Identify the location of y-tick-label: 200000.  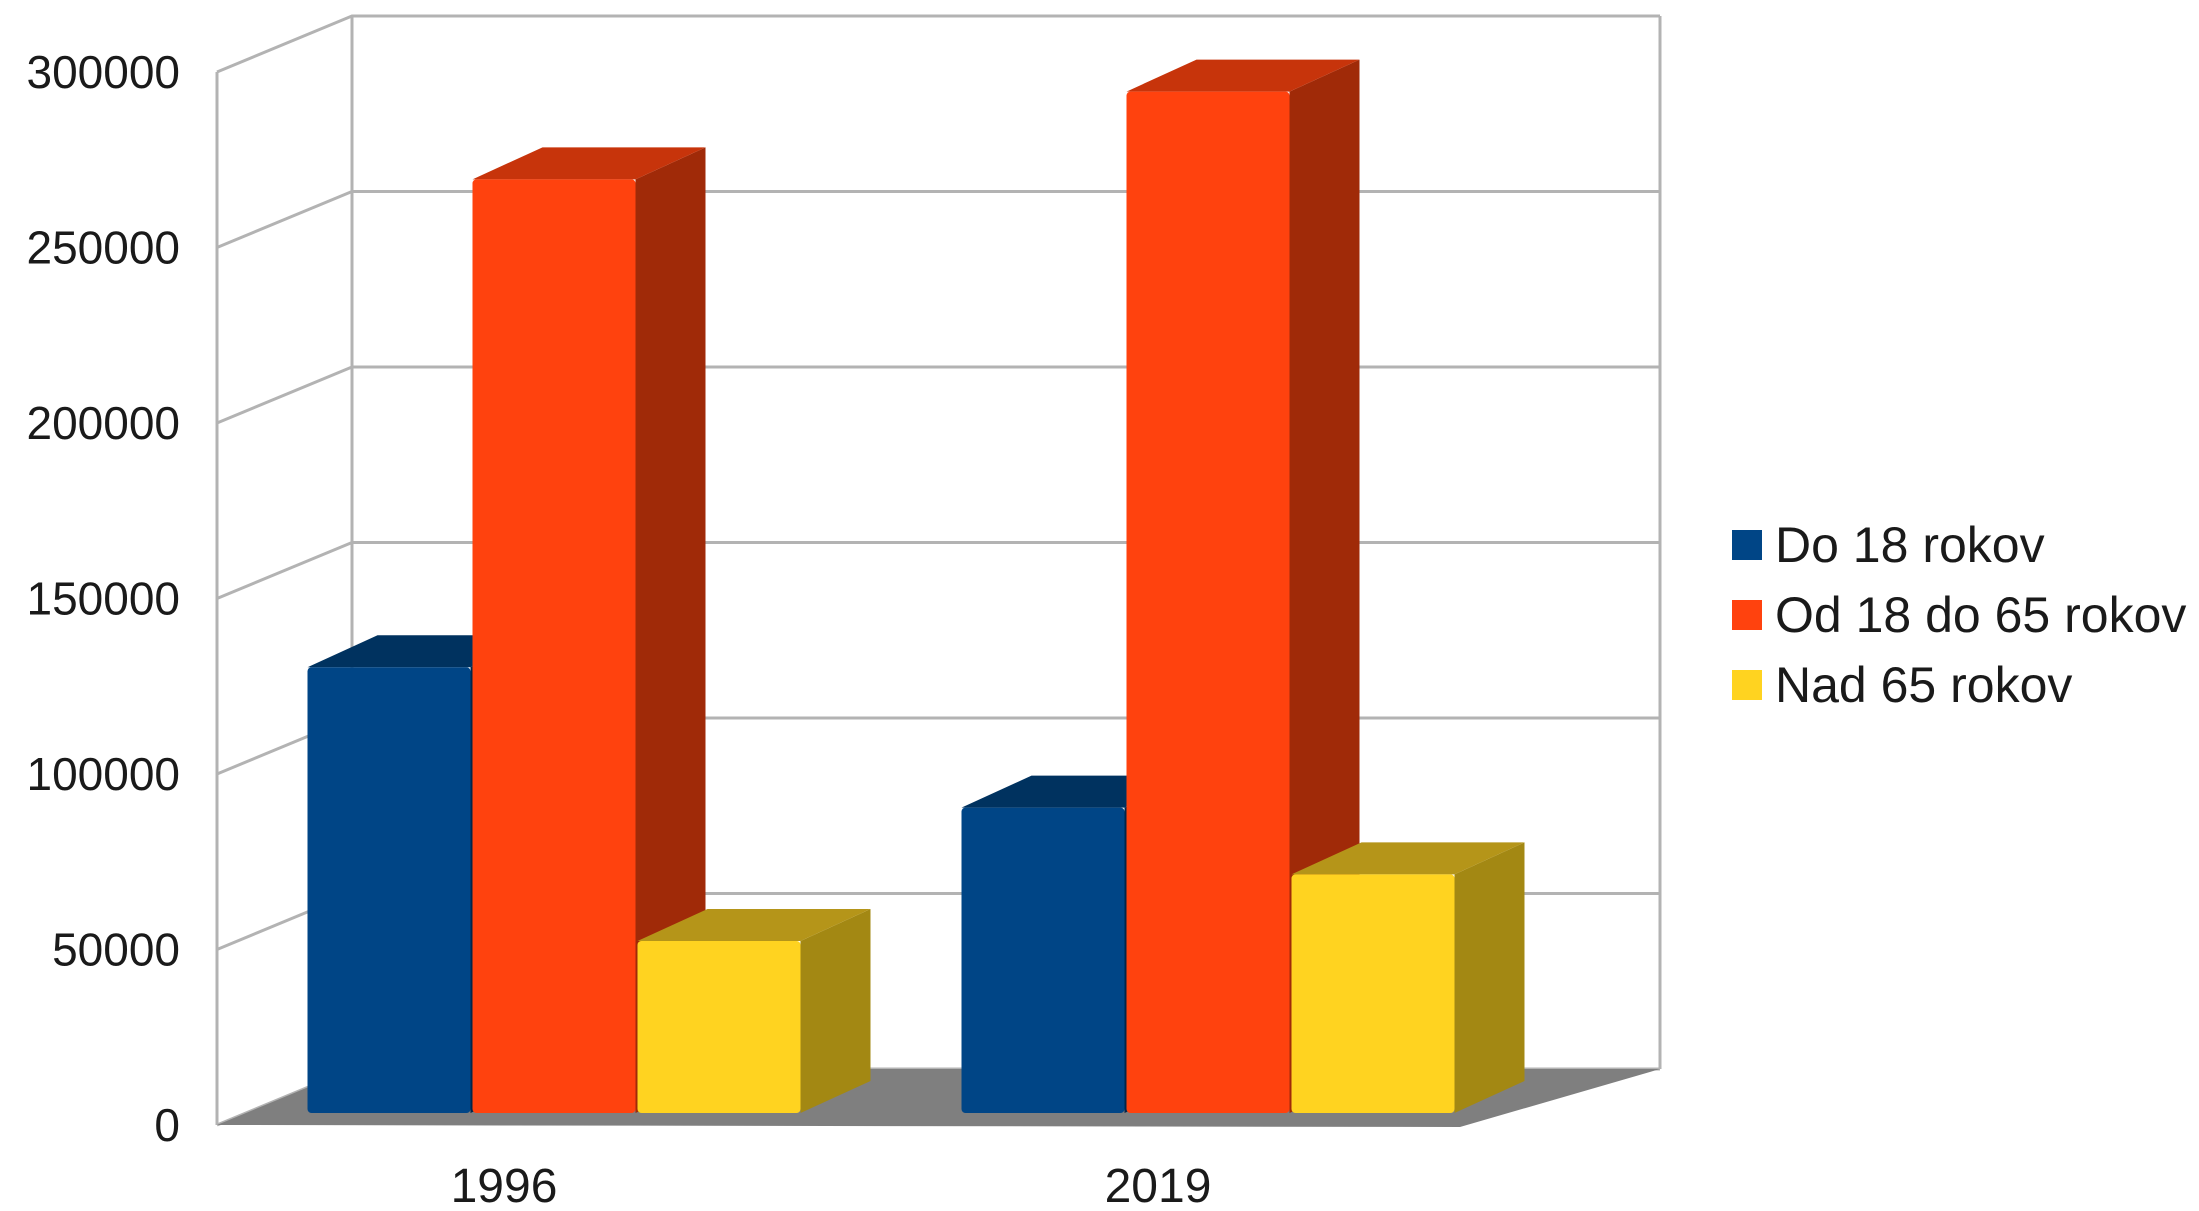
(104, 423).